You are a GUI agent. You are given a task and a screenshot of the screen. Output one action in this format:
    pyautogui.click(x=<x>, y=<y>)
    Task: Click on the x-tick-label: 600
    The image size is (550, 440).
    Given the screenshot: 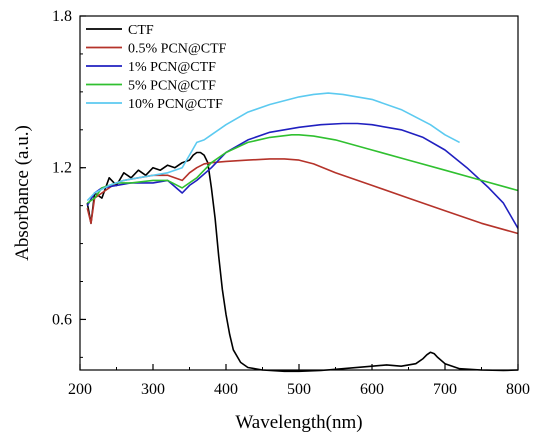 What is the action you would take?
    pyautogui.click(x=372, y=389)
    